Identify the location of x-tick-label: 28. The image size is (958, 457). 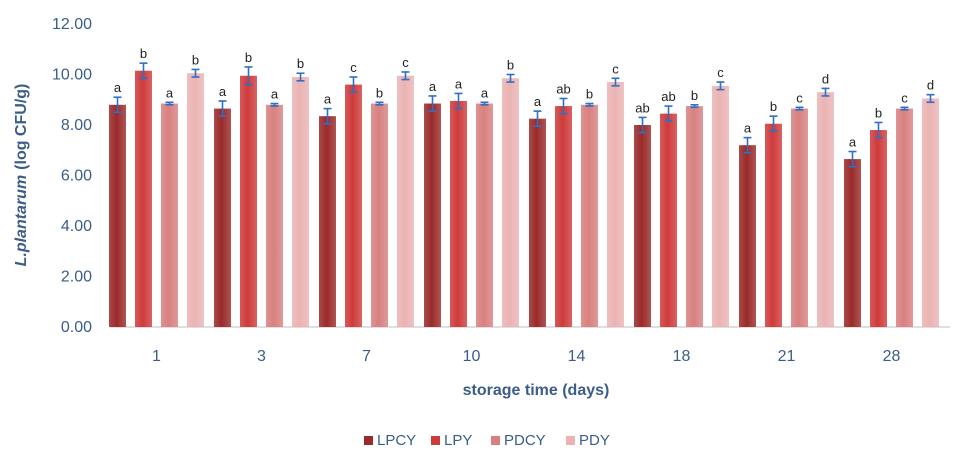
(892, 356).